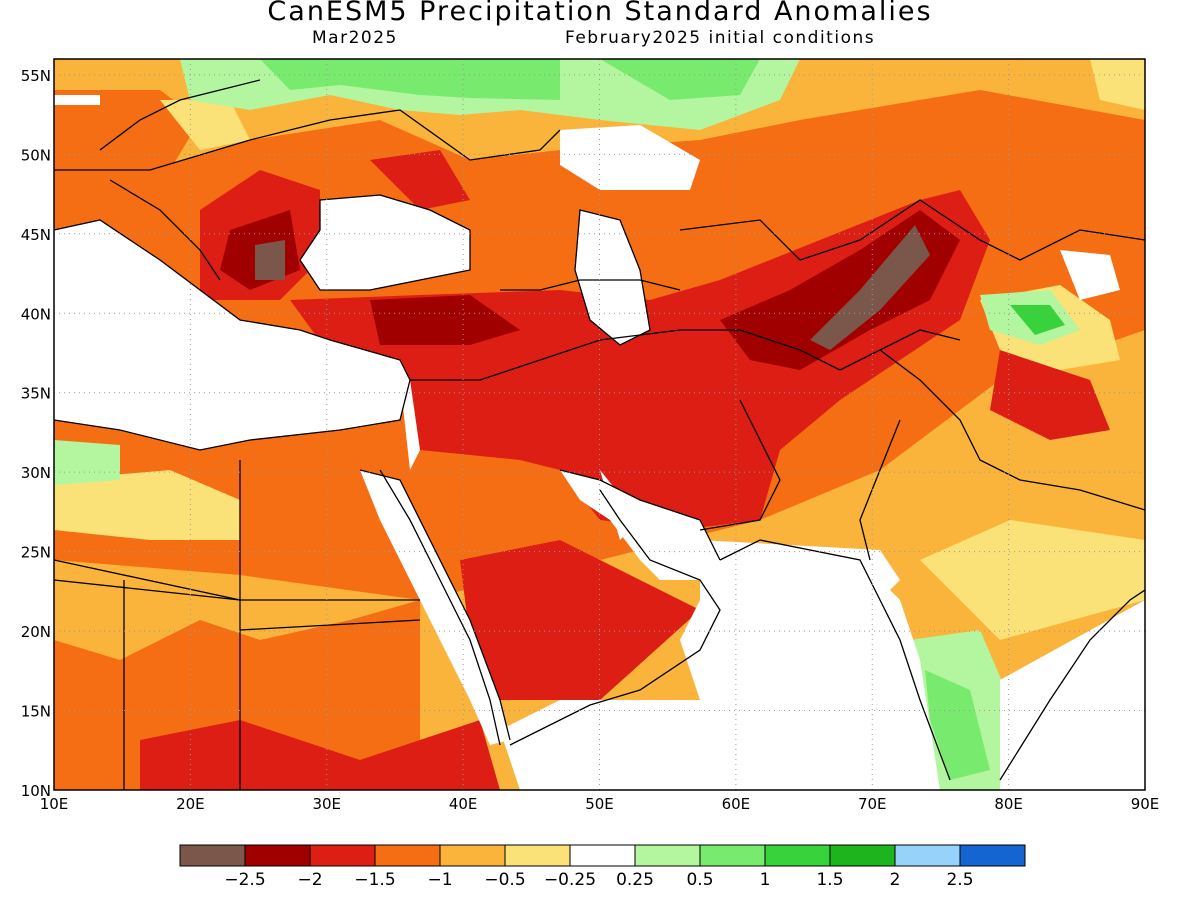 This screenshot has width=1200, height=900. I want to click on longitude-tick-label: 40E, so click(463, 804).